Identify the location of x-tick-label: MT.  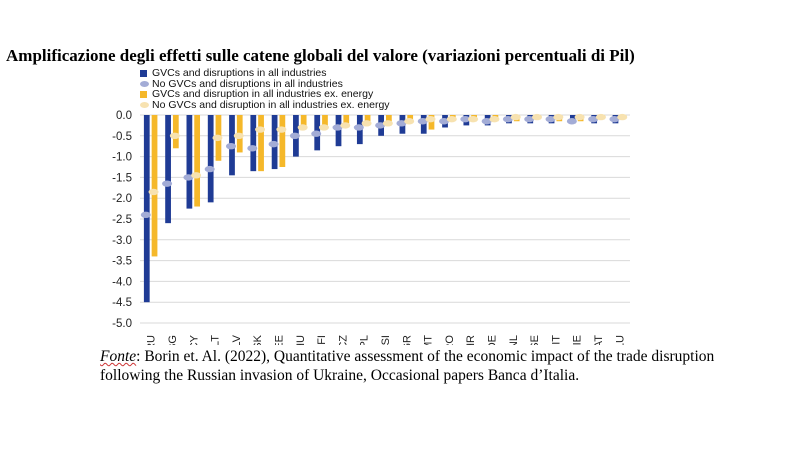
(429, 340).